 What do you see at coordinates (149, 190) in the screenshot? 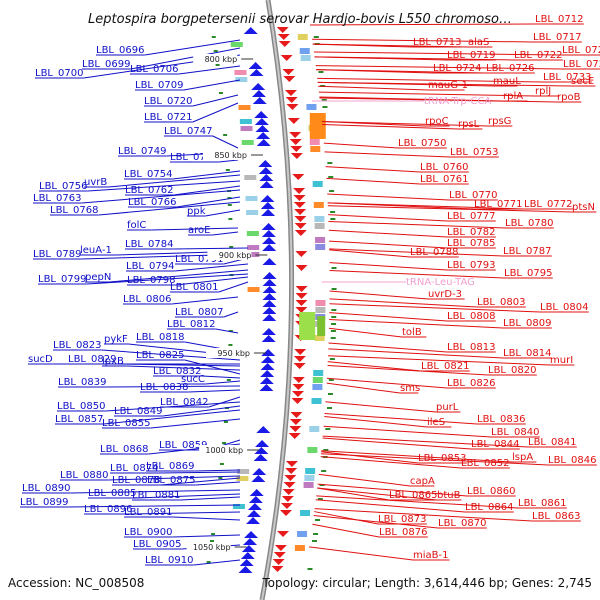
I see `left-gene-label: LBL_0762` at bounding box center [149, 190].